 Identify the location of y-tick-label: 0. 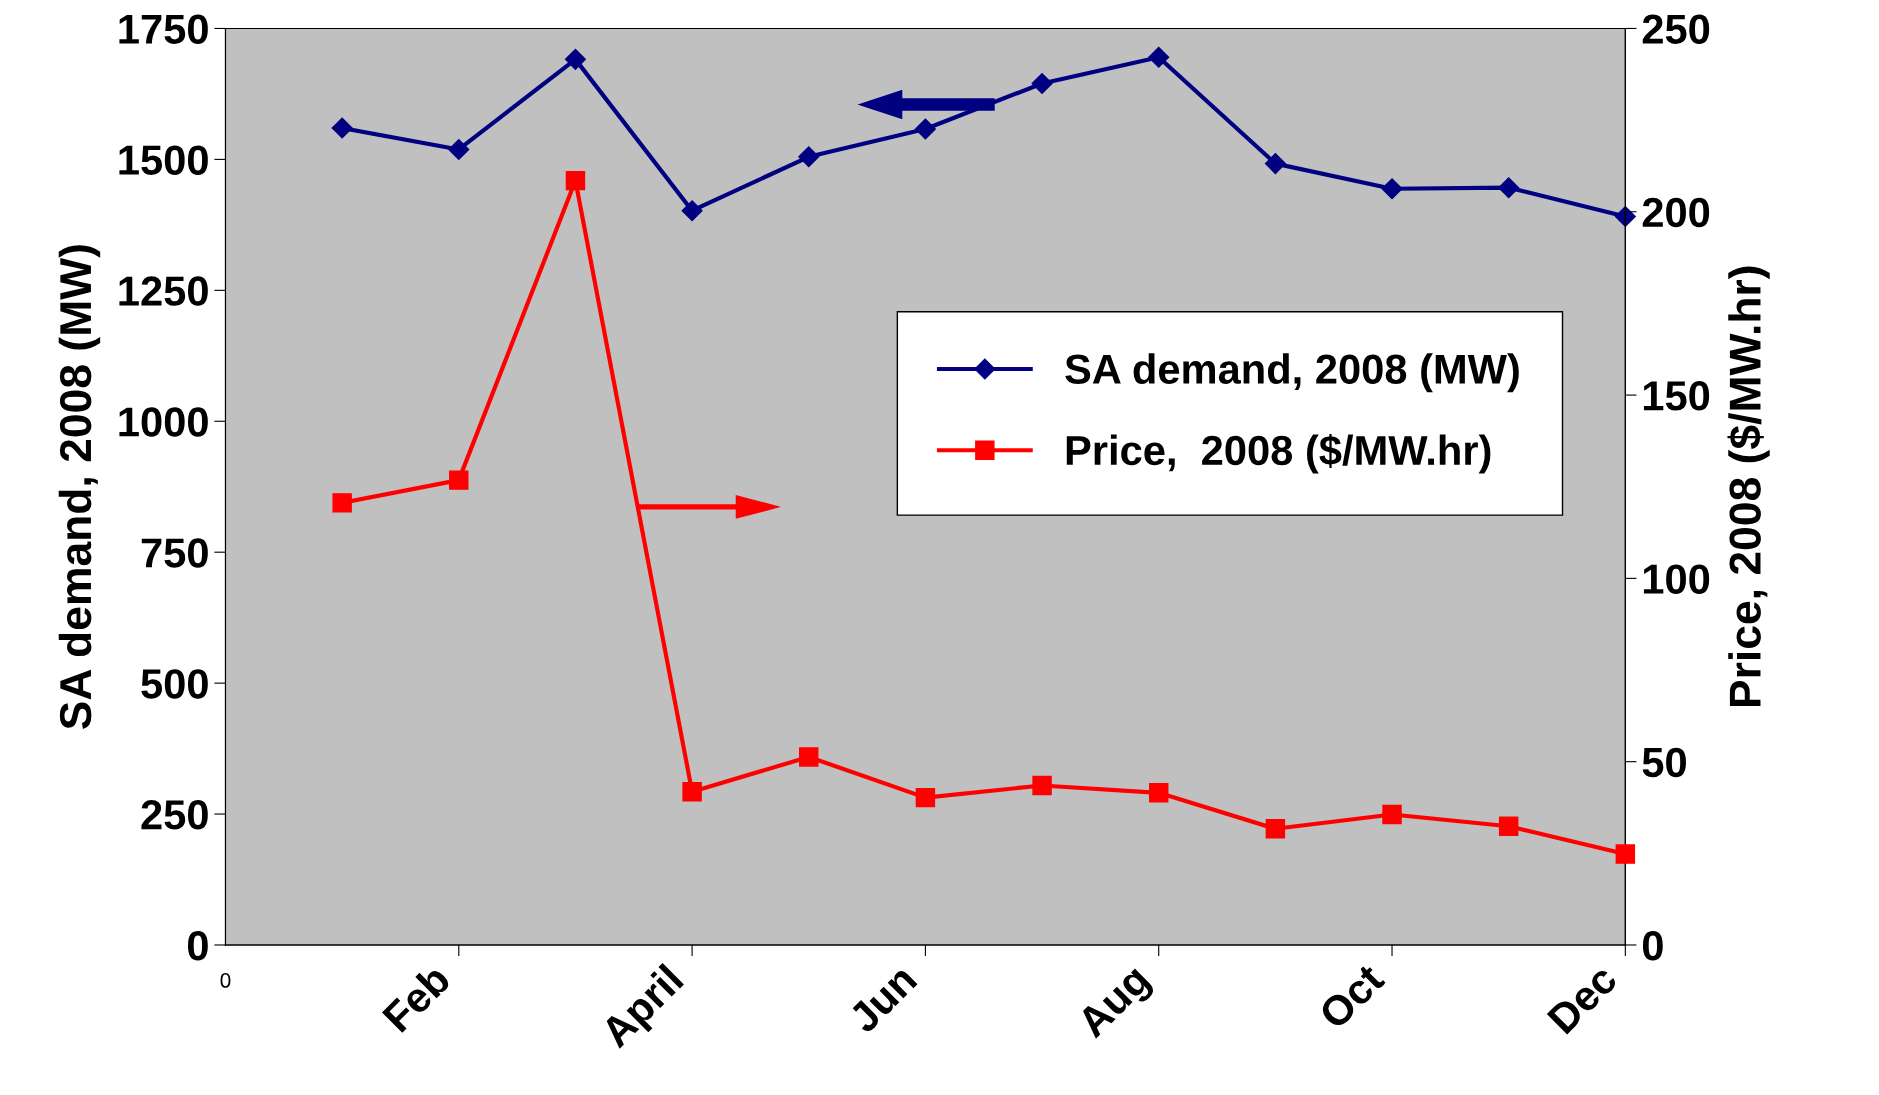
(197, 945).